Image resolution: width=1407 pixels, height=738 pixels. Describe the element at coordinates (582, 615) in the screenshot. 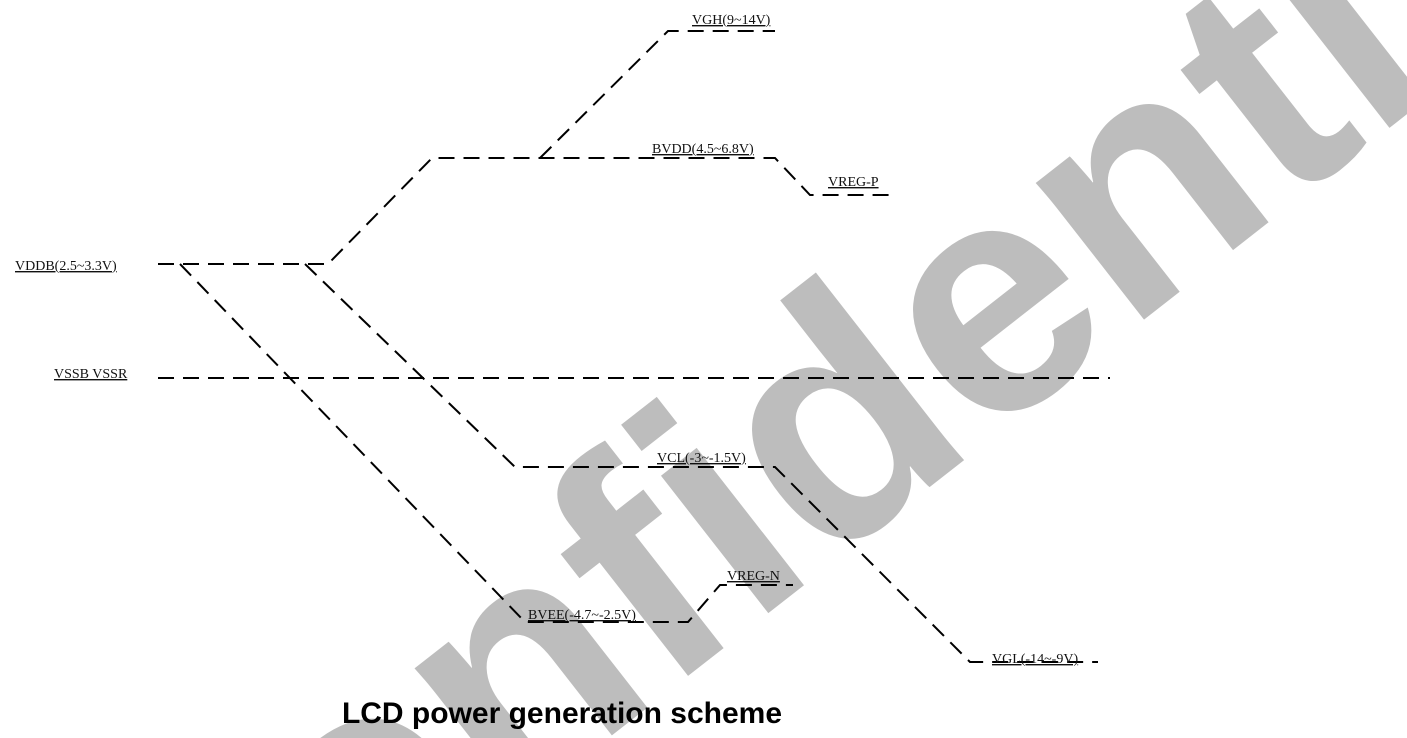

I see `node-label: BVEE(-4.7~-2.5V)` at that location.